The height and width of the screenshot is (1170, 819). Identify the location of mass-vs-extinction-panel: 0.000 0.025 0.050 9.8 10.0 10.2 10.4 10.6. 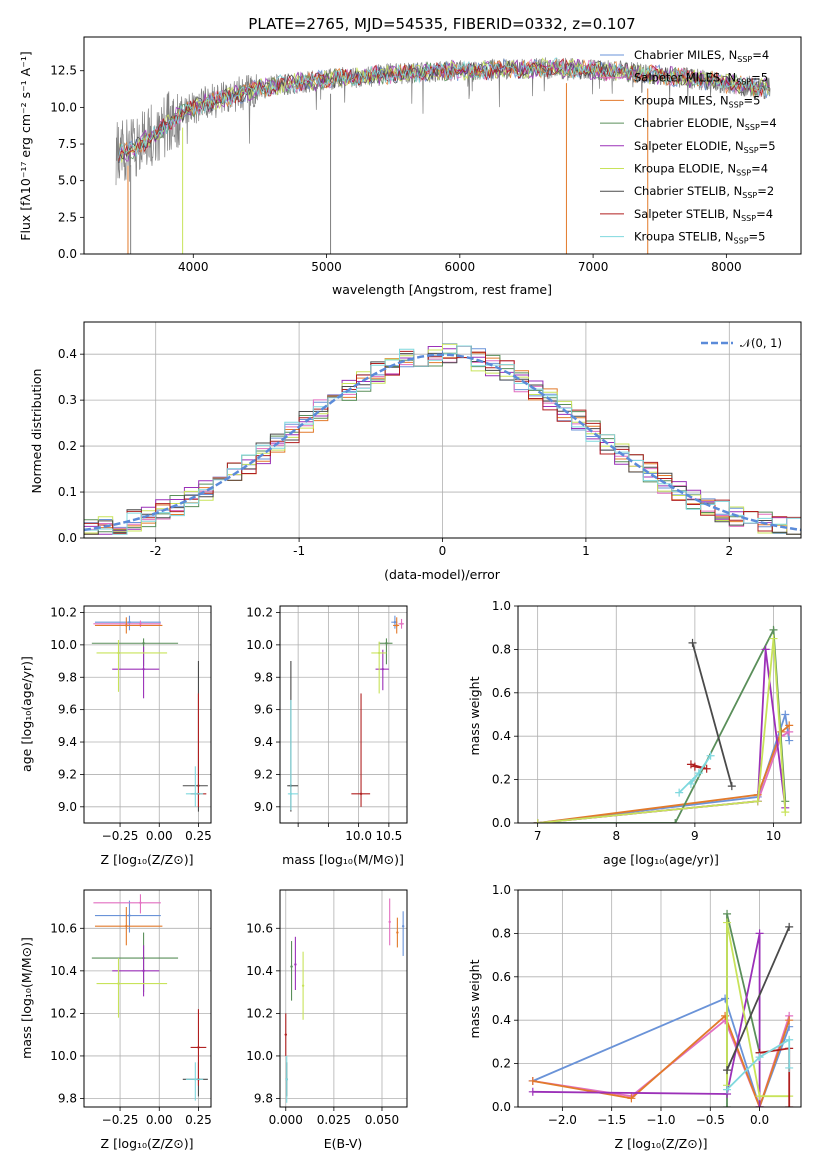
(327, 1008).